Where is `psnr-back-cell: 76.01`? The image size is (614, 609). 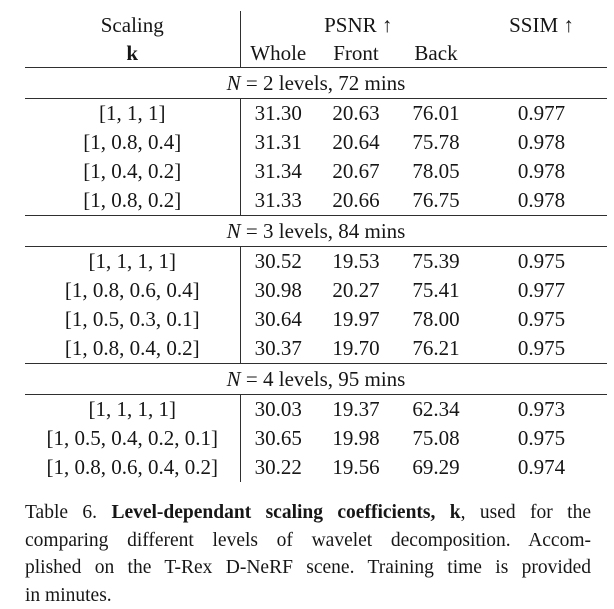
psnr-back-cell: 76.01 is located at coordinates (436, 114).